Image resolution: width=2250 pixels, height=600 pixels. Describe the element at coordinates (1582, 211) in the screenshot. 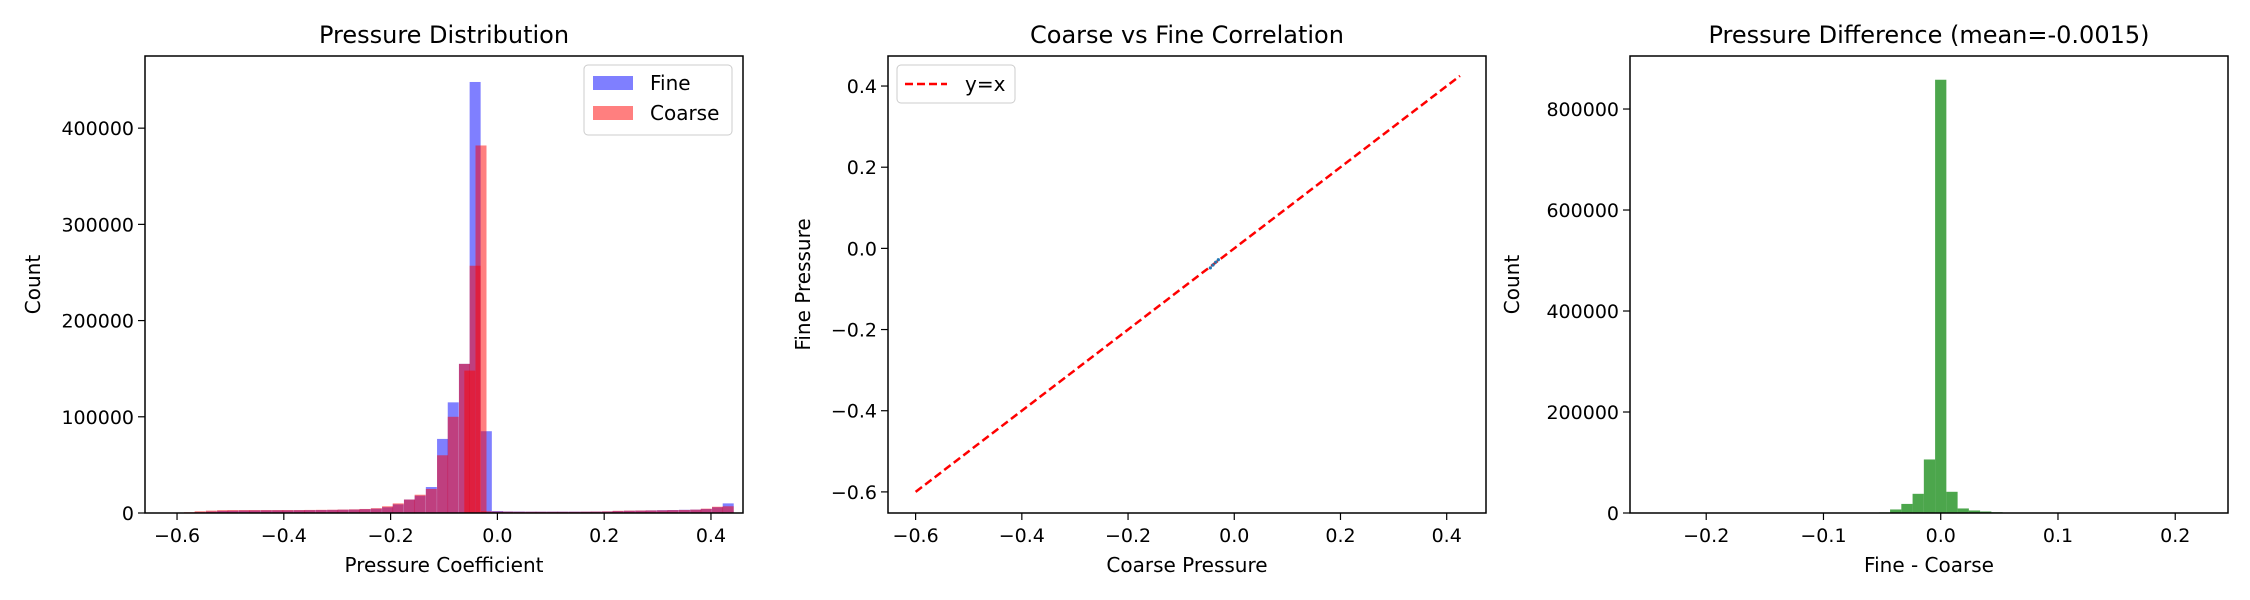

I see `y-tick-label: 600000` at that location.